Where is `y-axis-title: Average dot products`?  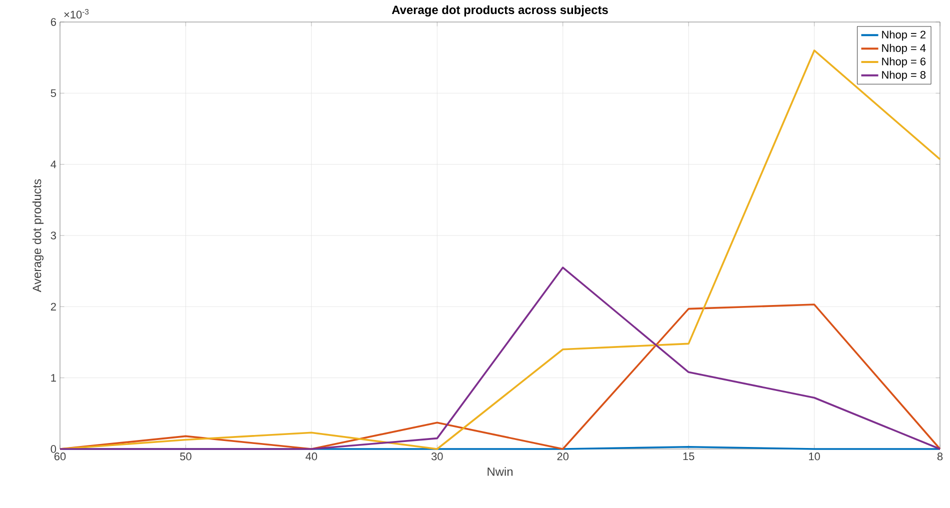
y-axis-title: Average dot products is located at coordinates (38, 235).